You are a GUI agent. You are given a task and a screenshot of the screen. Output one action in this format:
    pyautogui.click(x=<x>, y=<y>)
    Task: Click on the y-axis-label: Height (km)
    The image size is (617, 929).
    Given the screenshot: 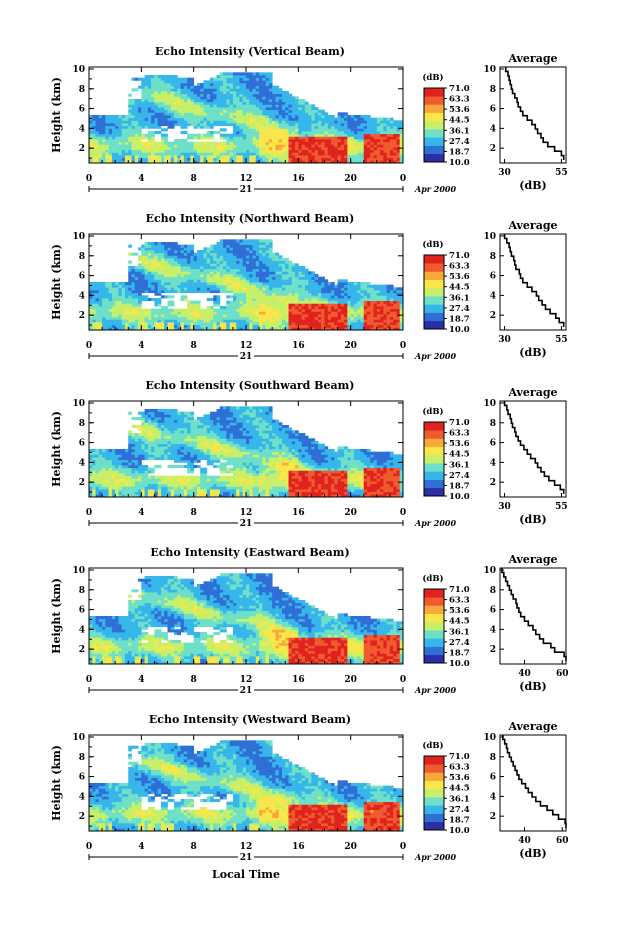 What is the action you would take?
    pyautogui.click(x=56, y=282)
    